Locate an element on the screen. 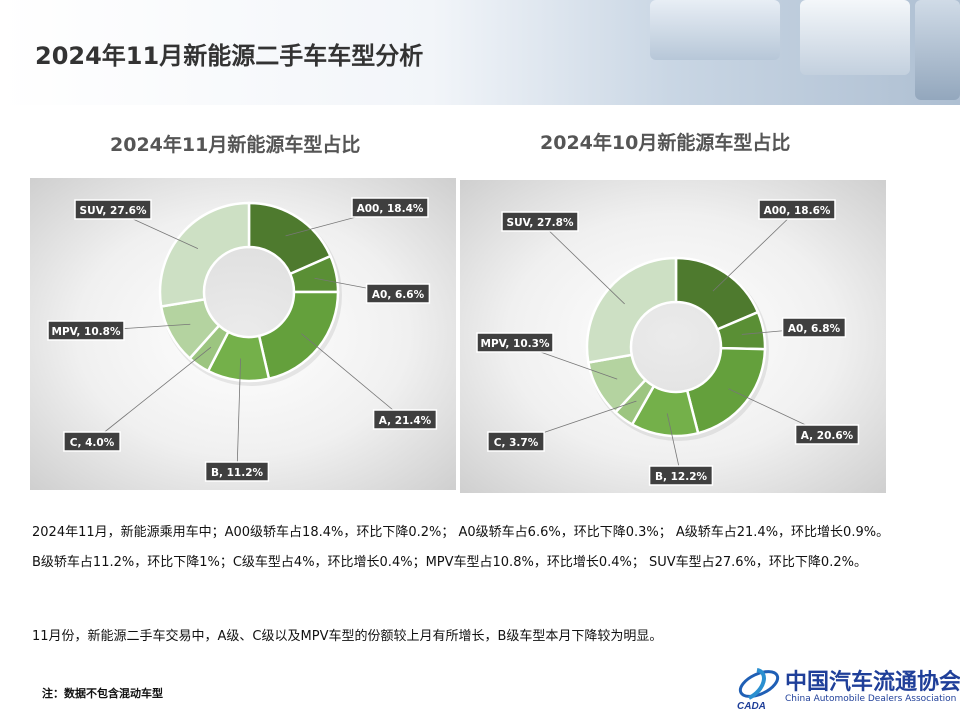 The height and width of the screenshot is (720, 960). data-label-c: C, 3.7% is located at coordinates (516, 443).